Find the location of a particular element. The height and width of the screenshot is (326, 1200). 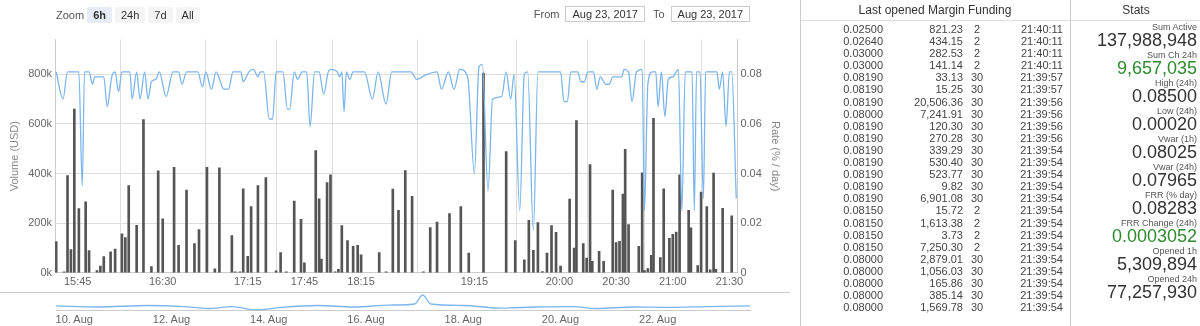

y-tick-label: 400k is located at coordinates (40, 172).